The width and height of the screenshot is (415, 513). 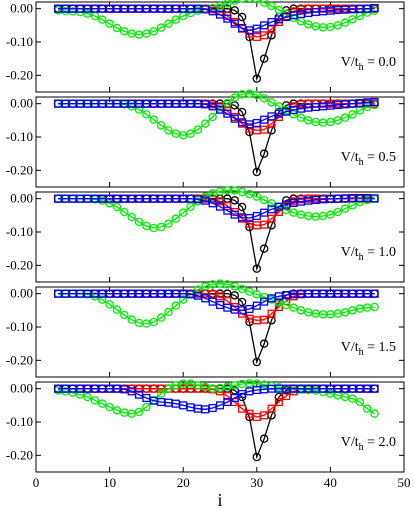 I want to click on x-tick-label: 30, so click(x=256, y=482).